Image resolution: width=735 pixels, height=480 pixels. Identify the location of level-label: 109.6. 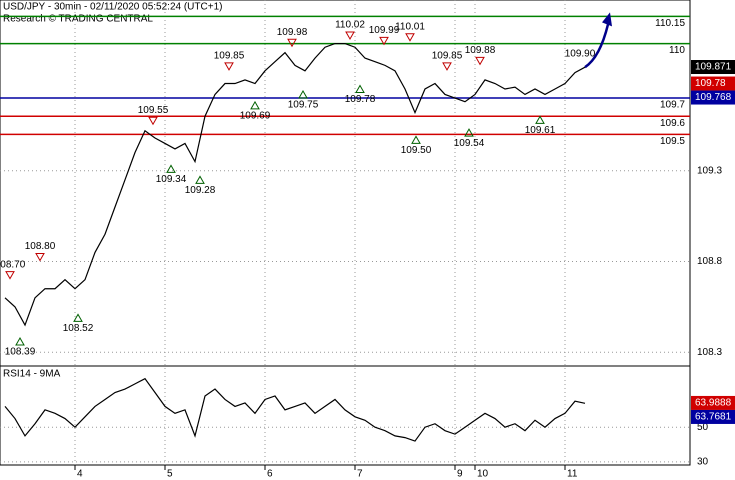
(672, 123).